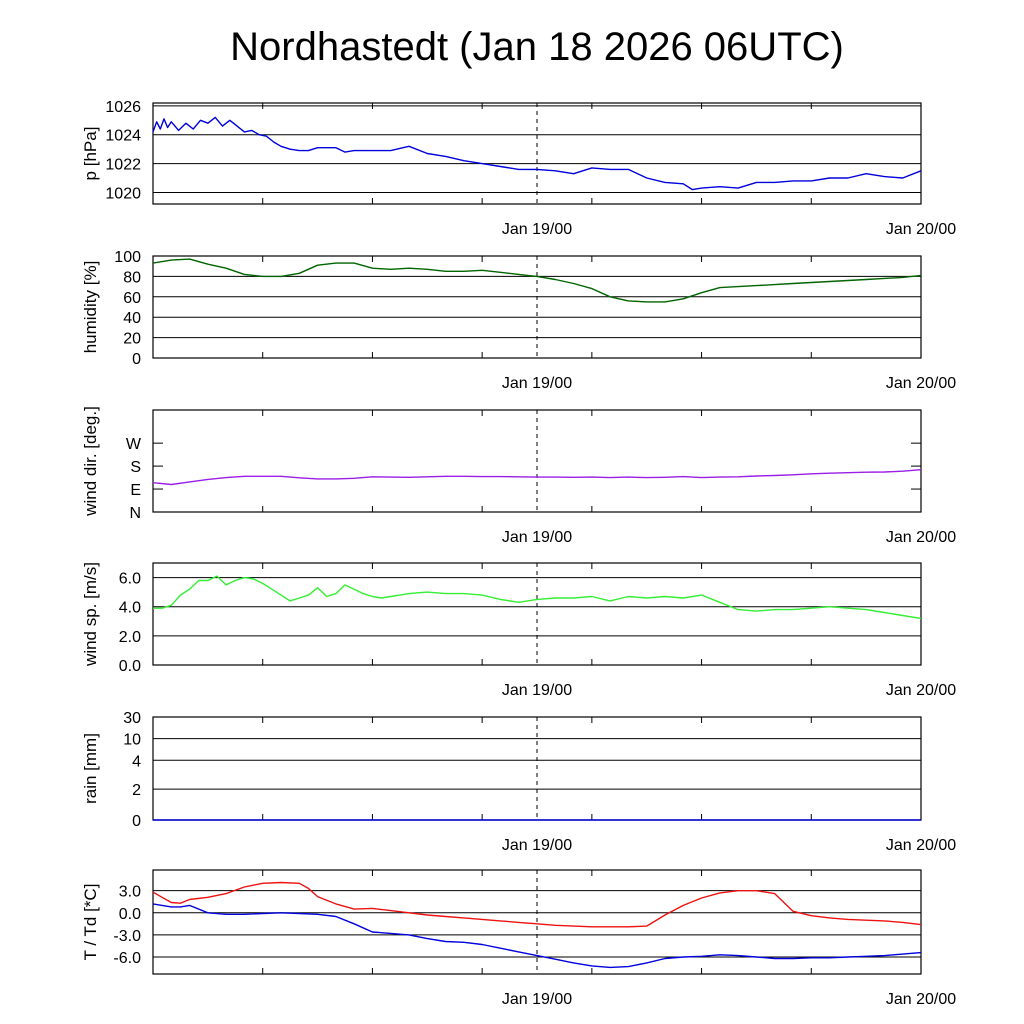 The width and height of the screenshot is (1024, 1024). Describe the element at coordinates (123, 107) in the screenshot. I see `pressure-ytick-label: 1026` at that location.